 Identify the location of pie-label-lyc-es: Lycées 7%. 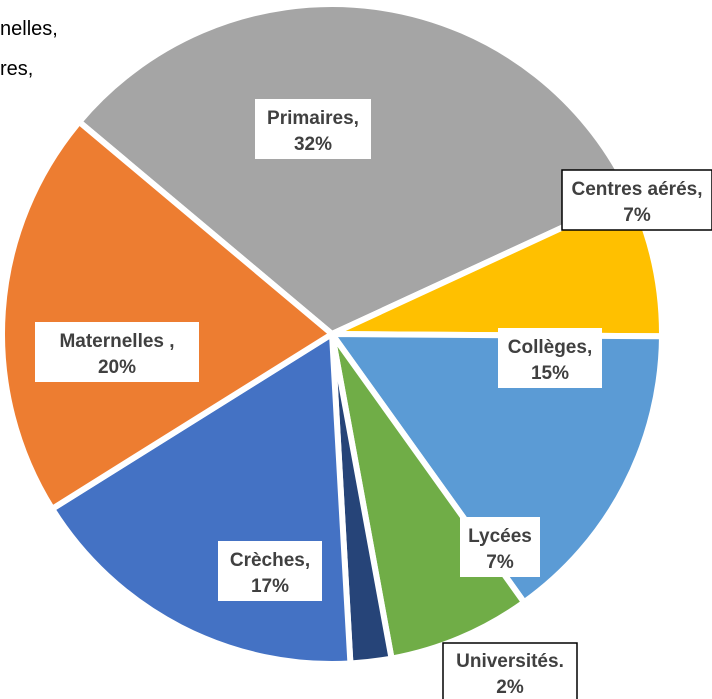
(500, 547).